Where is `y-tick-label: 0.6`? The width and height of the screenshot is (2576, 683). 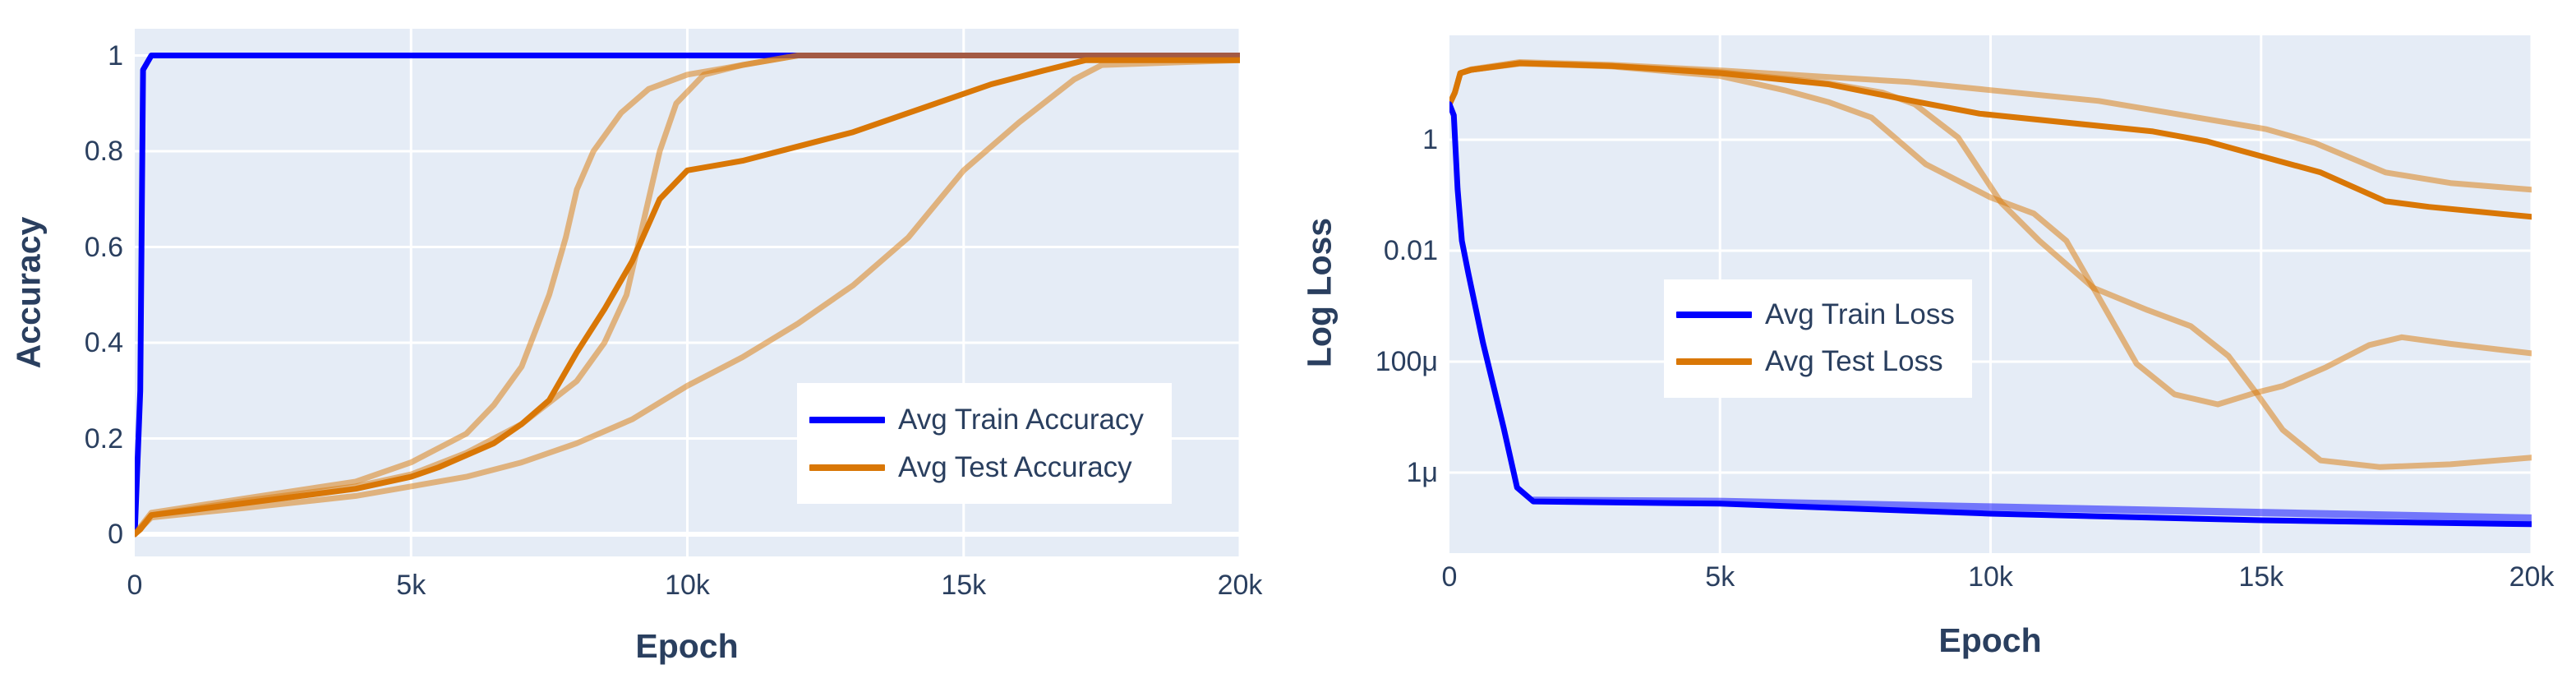
y-tick-label: 0.6 is located at coordinates (103, 247).